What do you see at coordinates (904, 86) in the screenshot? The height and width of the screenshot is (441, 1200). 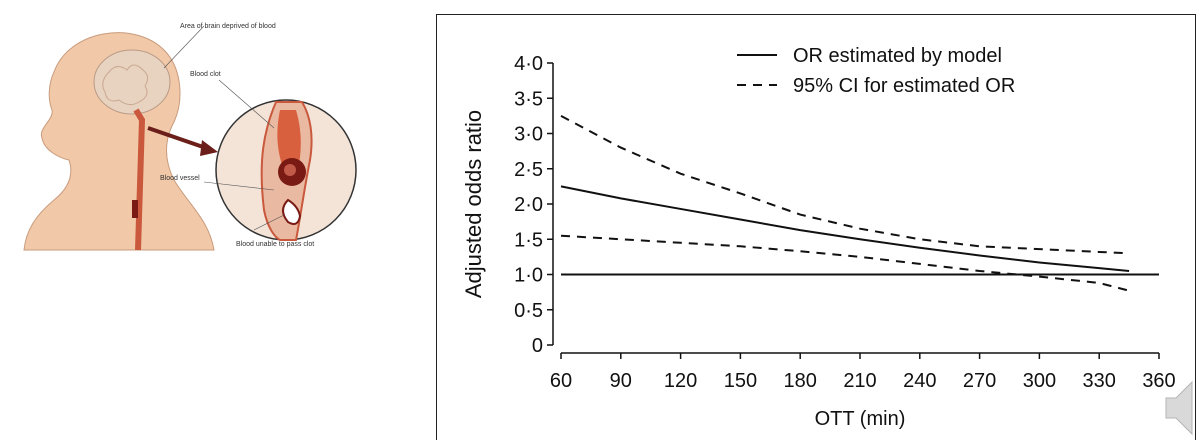 I see `legend-label-ci: 95% CI for estimated OR` at bounding box center [904, 86].